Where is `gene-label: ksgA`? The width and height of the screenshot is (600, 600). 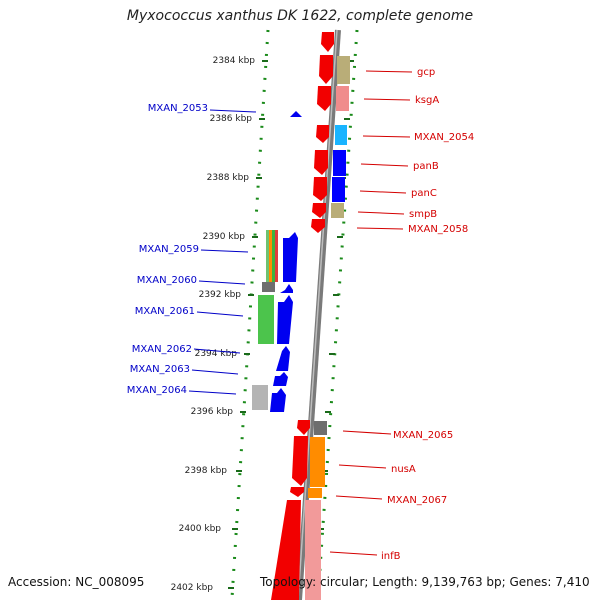 gene-label: ksgA is located at coordinates (427, 100).